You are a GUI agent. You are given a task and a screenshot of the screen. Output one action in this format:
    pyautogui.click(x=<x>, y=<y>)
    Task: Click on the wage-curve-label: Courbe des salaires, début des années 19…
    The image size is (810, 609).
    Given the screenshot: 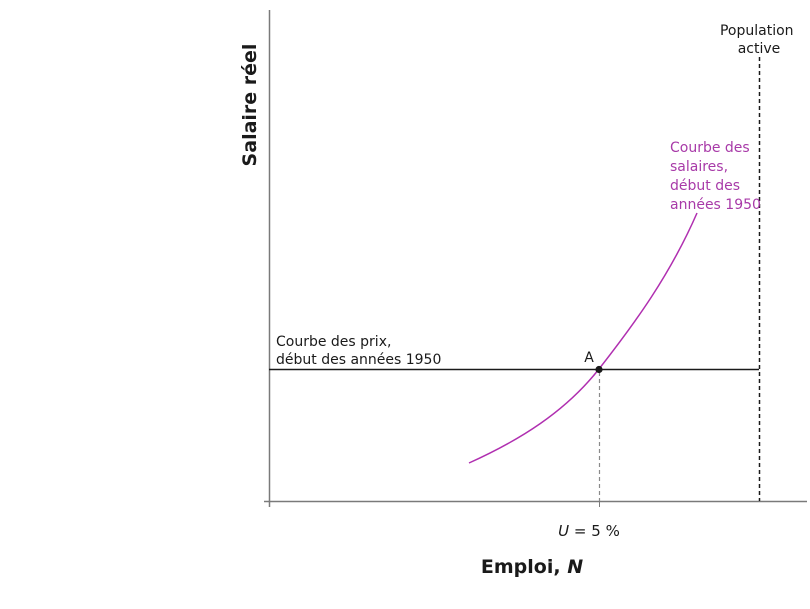 What is the action you would take?
    pyautogui.click(x=715, y=176)
    